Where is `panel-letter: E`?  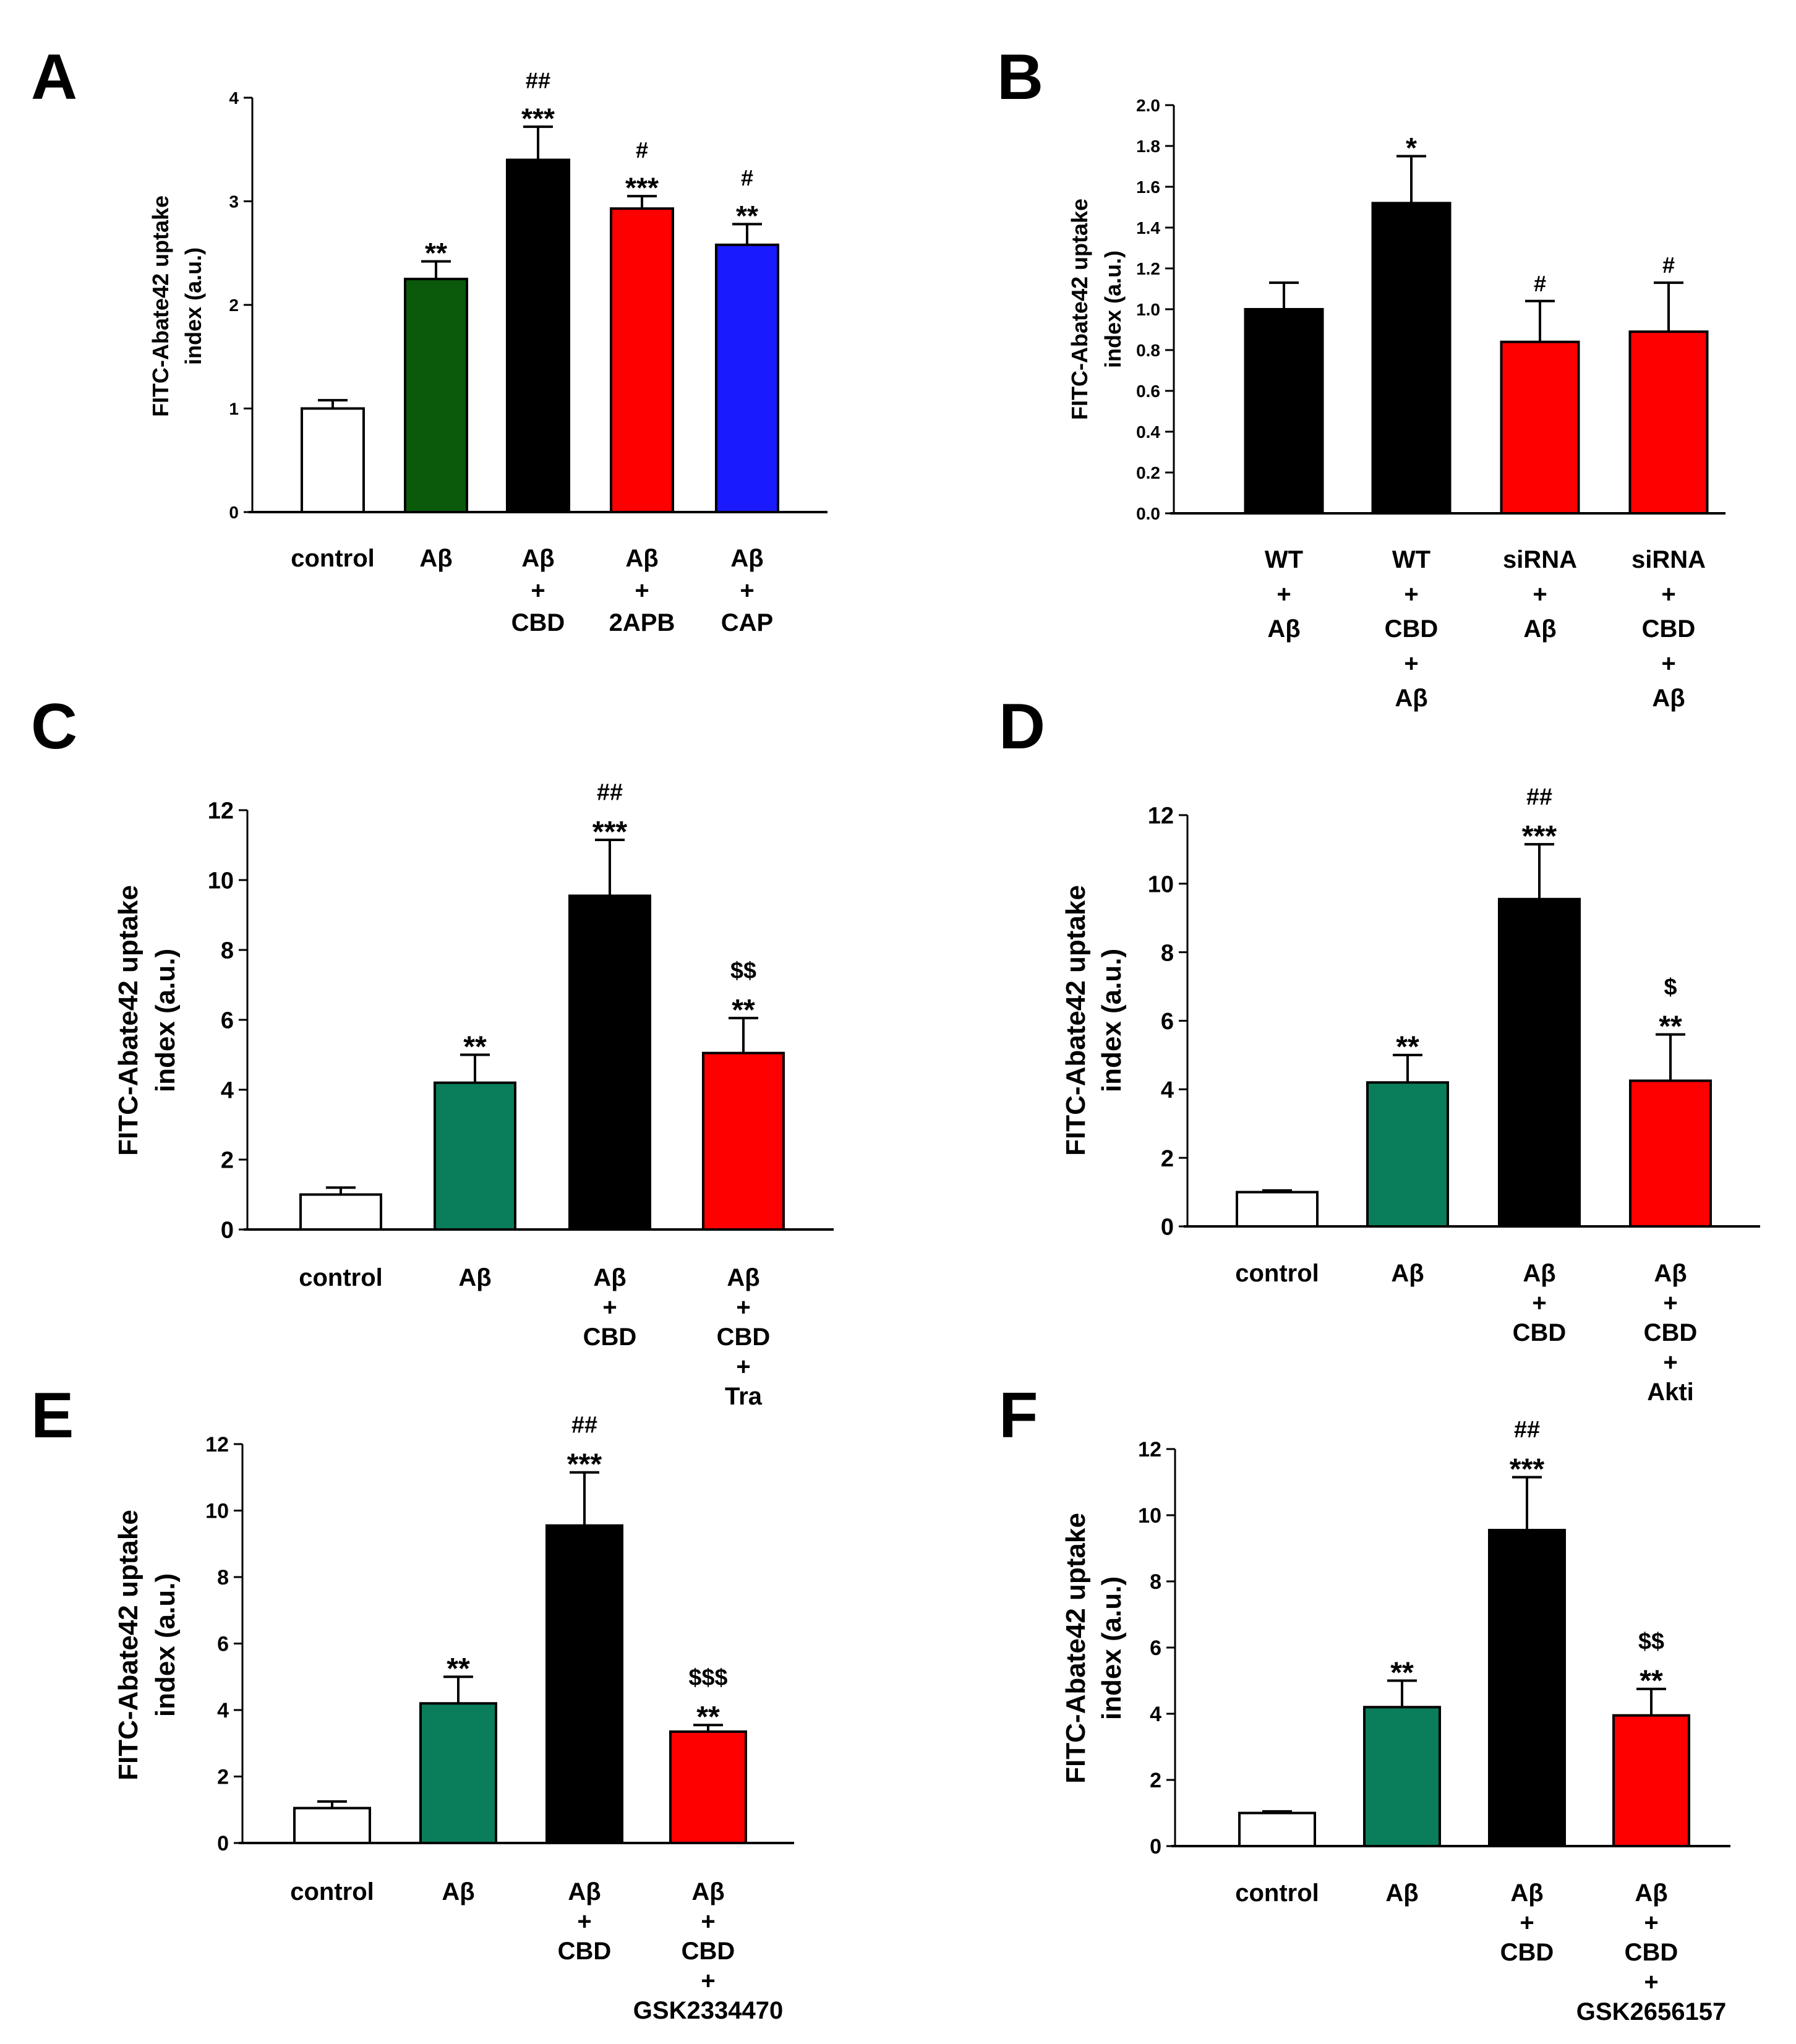 panel-letter: E is located at coordinates (52, 1416).